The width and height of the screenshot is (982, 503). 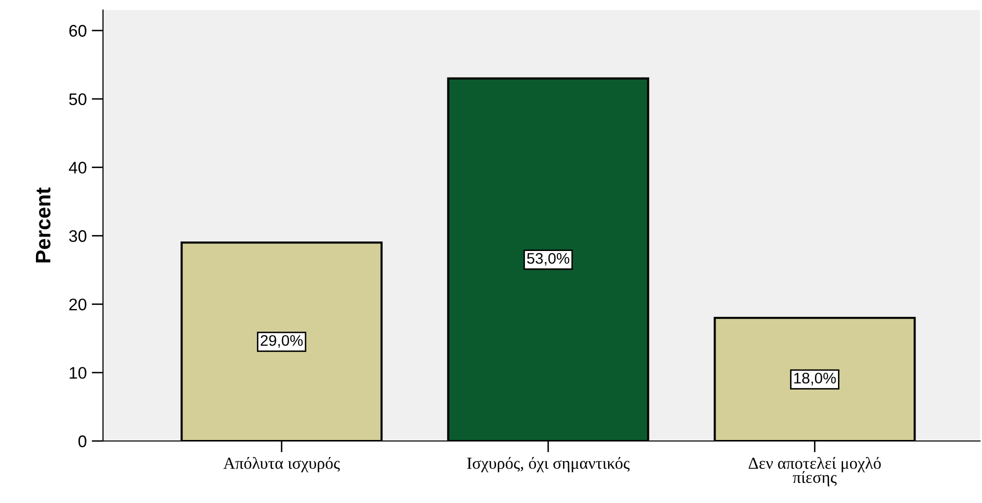 What do you see at coordinates (77, 236) in the screenshot?
I see `y-tick-label: 30` at bounding box center [77, 236].